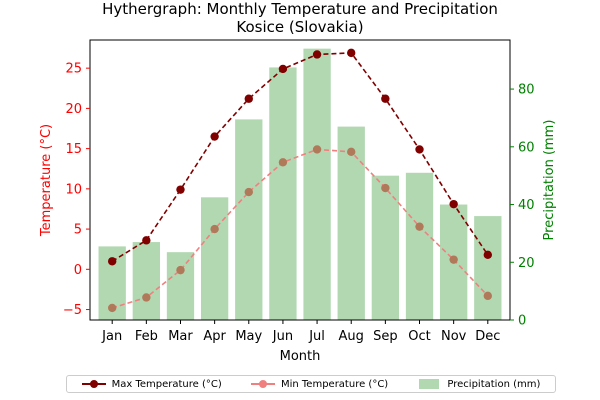  What do you see at coordinates (283, 193) in the screenshot?
I see `precip-bar-jun` at bounding box center [283, 193].